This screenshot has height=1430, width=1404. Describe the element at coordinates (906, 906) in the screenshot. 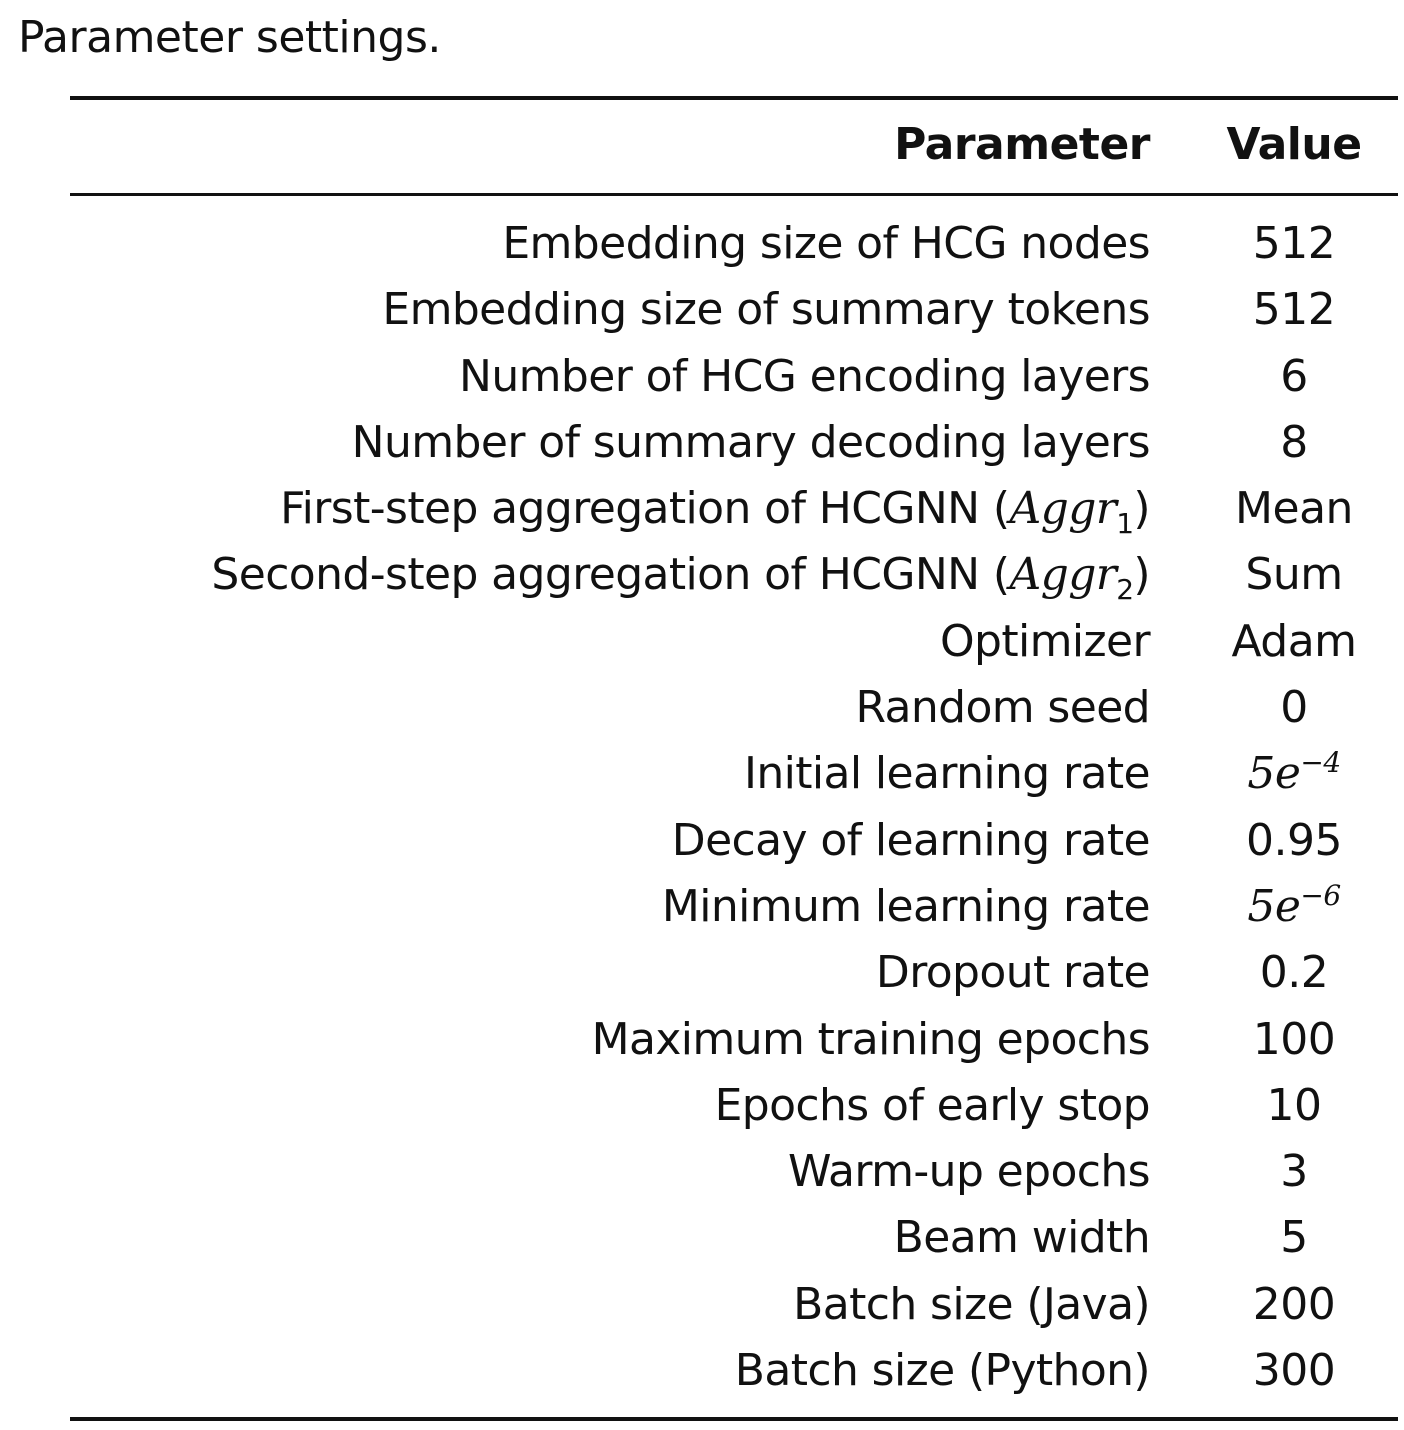

I see `parameter-cell: Minimum learning rate` at that location.